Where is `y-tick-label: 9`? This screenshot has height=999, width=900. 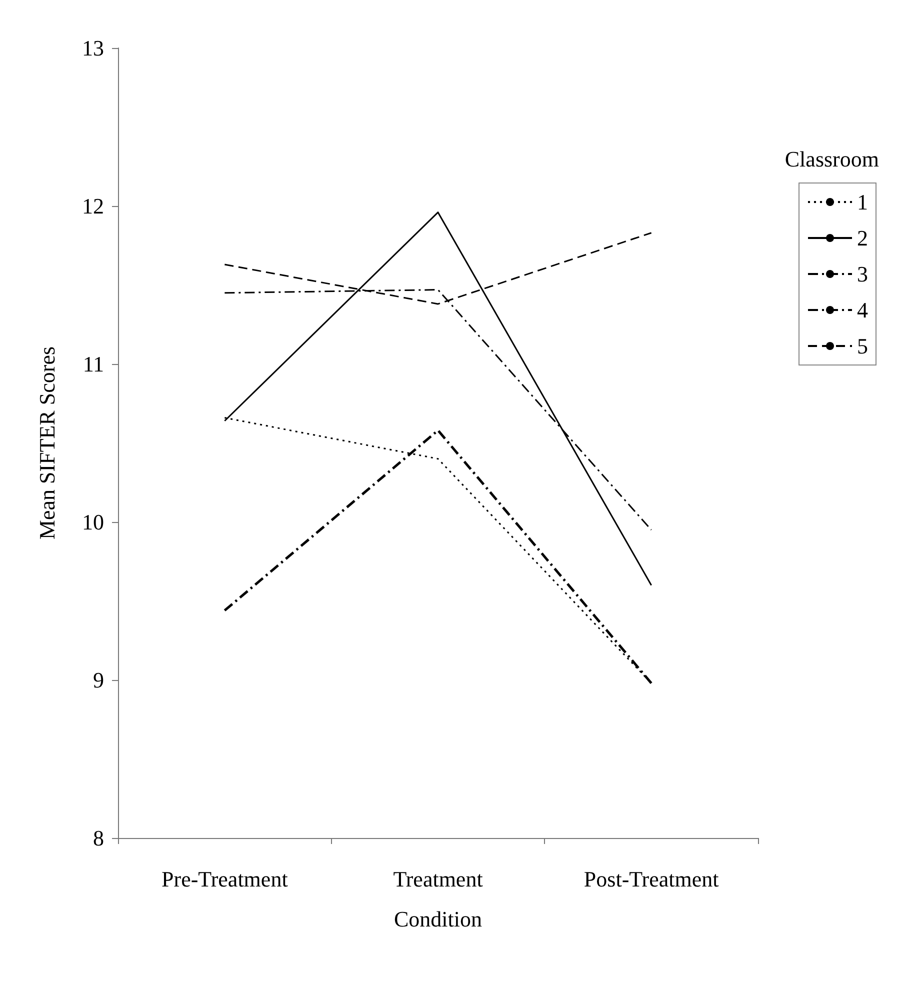 y-tick-label: 9 is located at coordinates (98, 680).